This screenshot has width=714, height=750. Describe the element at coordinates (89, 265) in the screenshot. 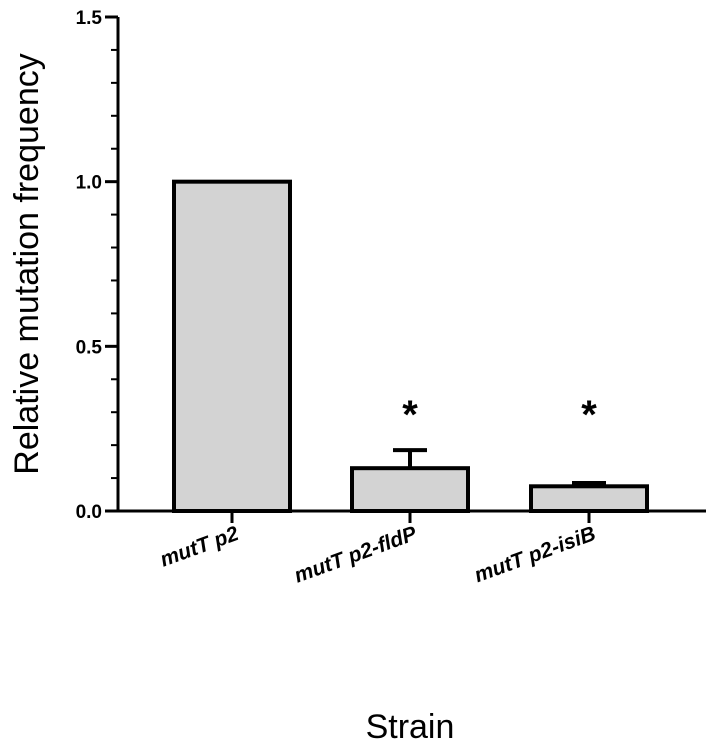

I see `y-tick-labels: 0.0 0.5 1.0 1.5` at that location.